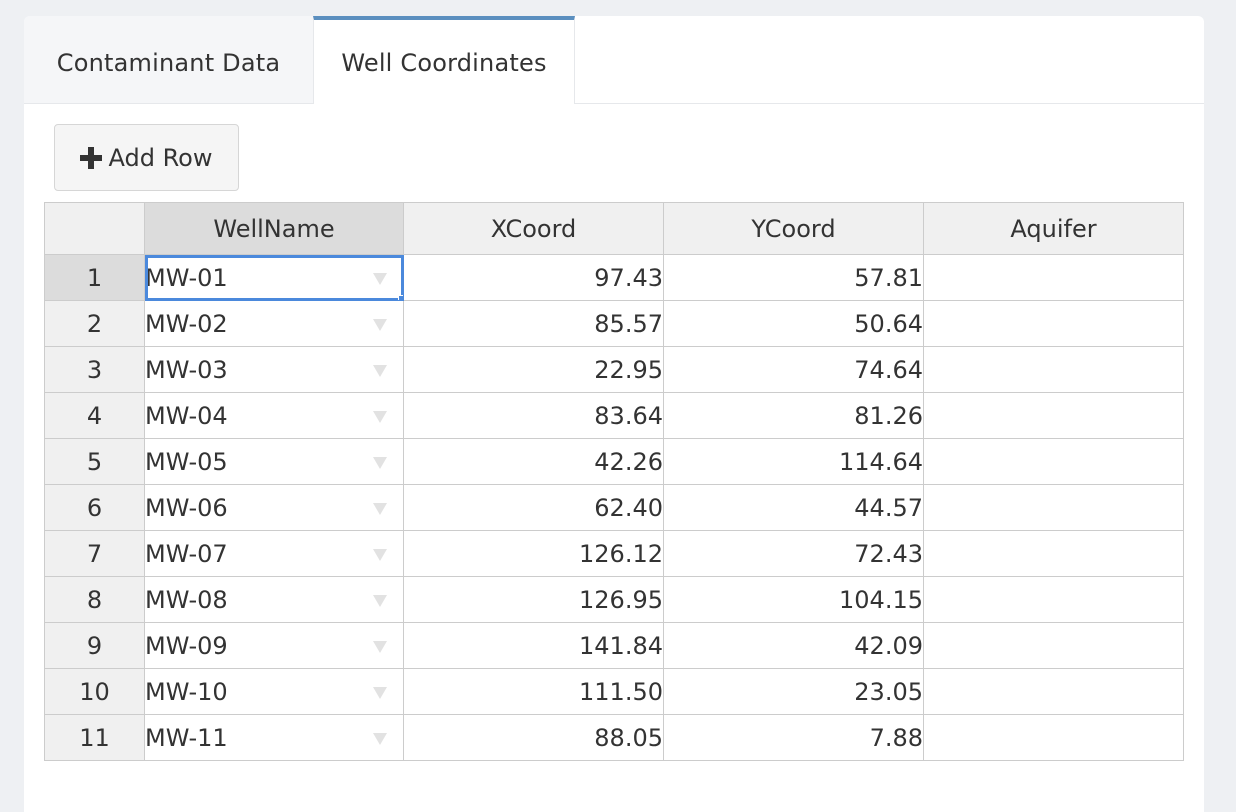 This screenshot has height=812, width=1236. Describe the element at coordinates (793, 461) in the screenshot. I see `cell-ycoord: 114.64` at that location.